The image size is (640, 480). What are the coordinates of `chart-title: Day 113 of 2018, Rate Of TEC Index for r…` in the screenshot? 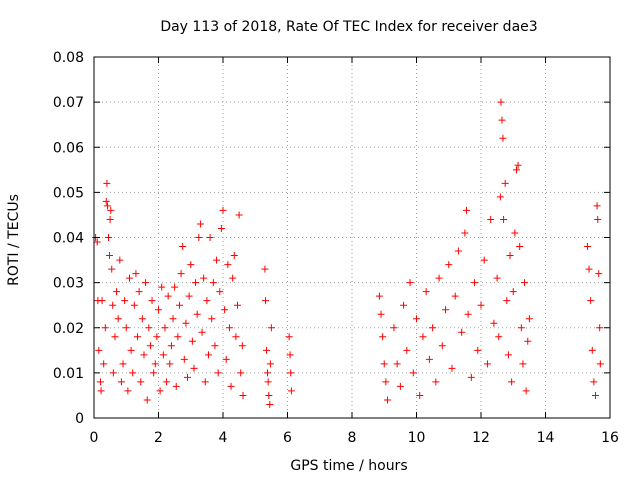 It's located at (348, 27).